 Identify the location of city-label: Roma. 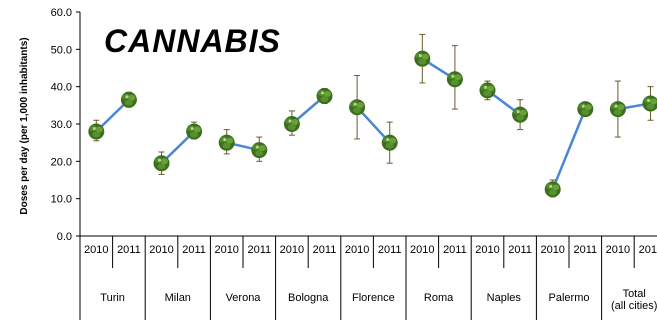
(439, 298).